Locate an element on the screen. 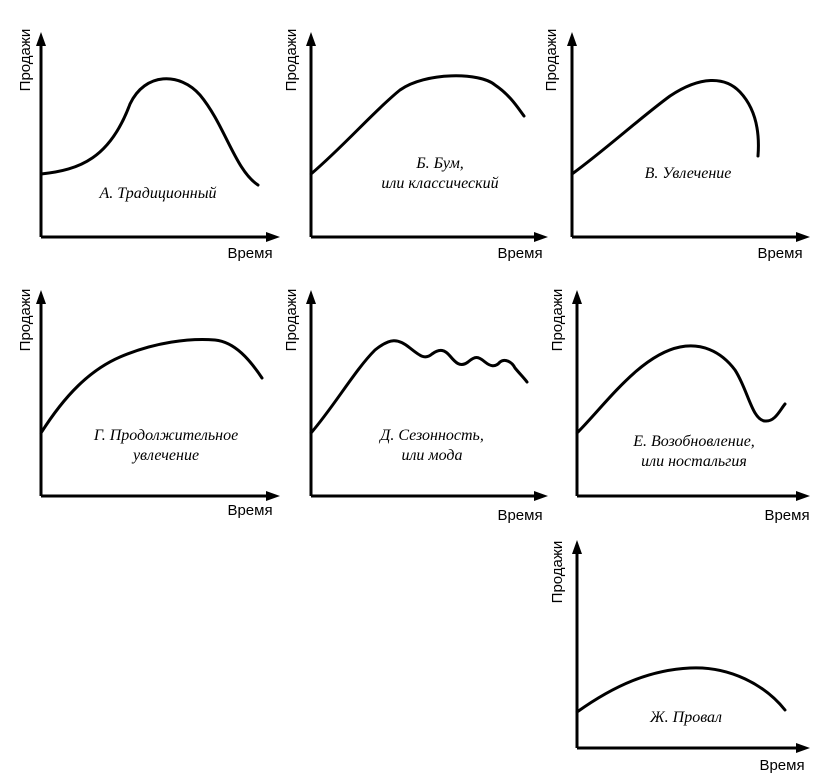 The width and height of the screenshot is (823, 777). panel-a-traditional: Продажи Время А. Традиционный is located at coordinates (148, 145).